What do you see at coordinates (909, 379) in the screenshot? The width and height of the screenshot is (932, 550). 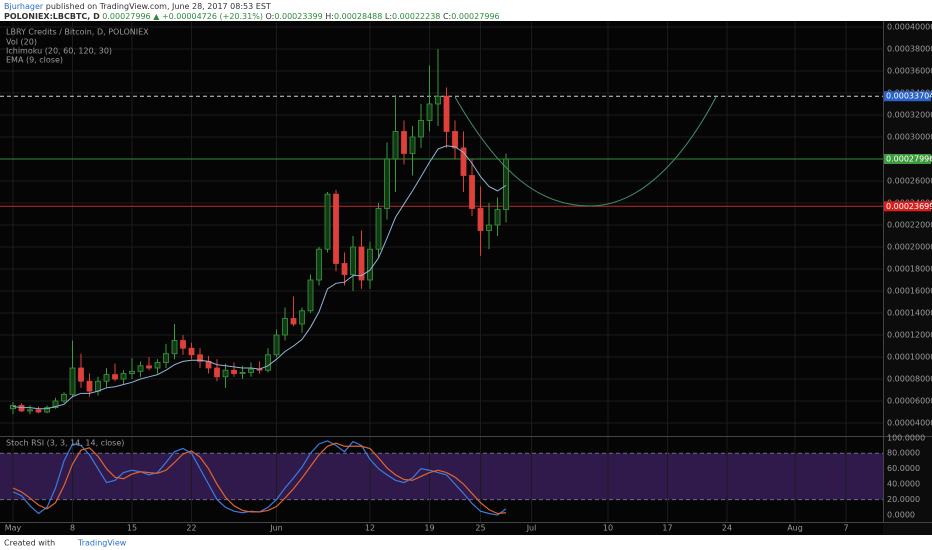 I see `y-tick-label: 0.00008000` at bounding box center [909, 379].